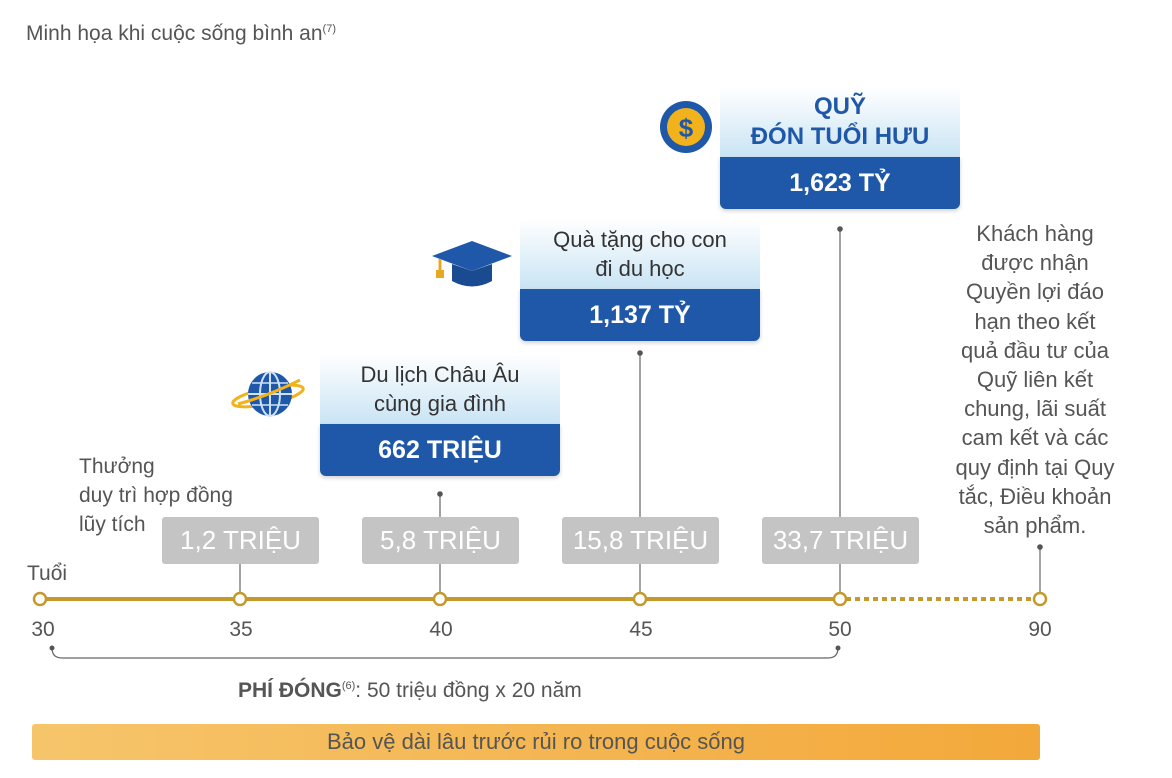  I want to click on note-line: Quyền lợi đáo, so click(1035, 292).